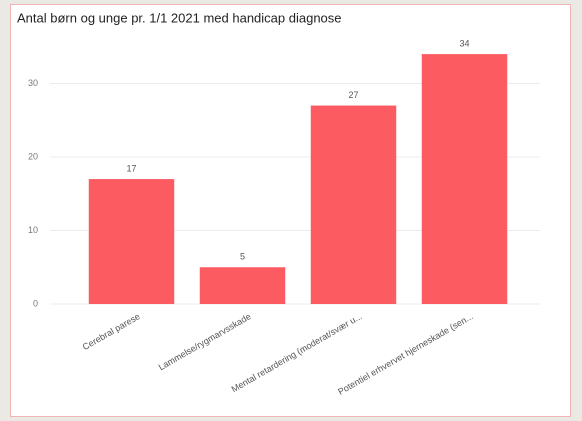  What do you see at coordinates (242, 257) in the screenshot?
I see `data-label: 5` at bounding box center [242, 257].